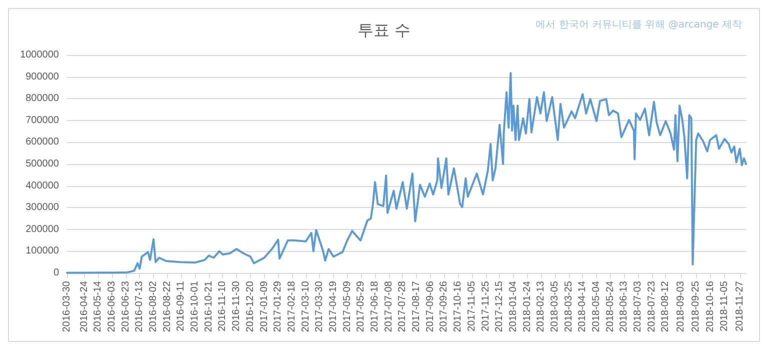 This screenshot has width=768, height=350. Describe the element at coordinates (43, 208) in the screenshot. I see `y-tick-label: 300000` at that location.